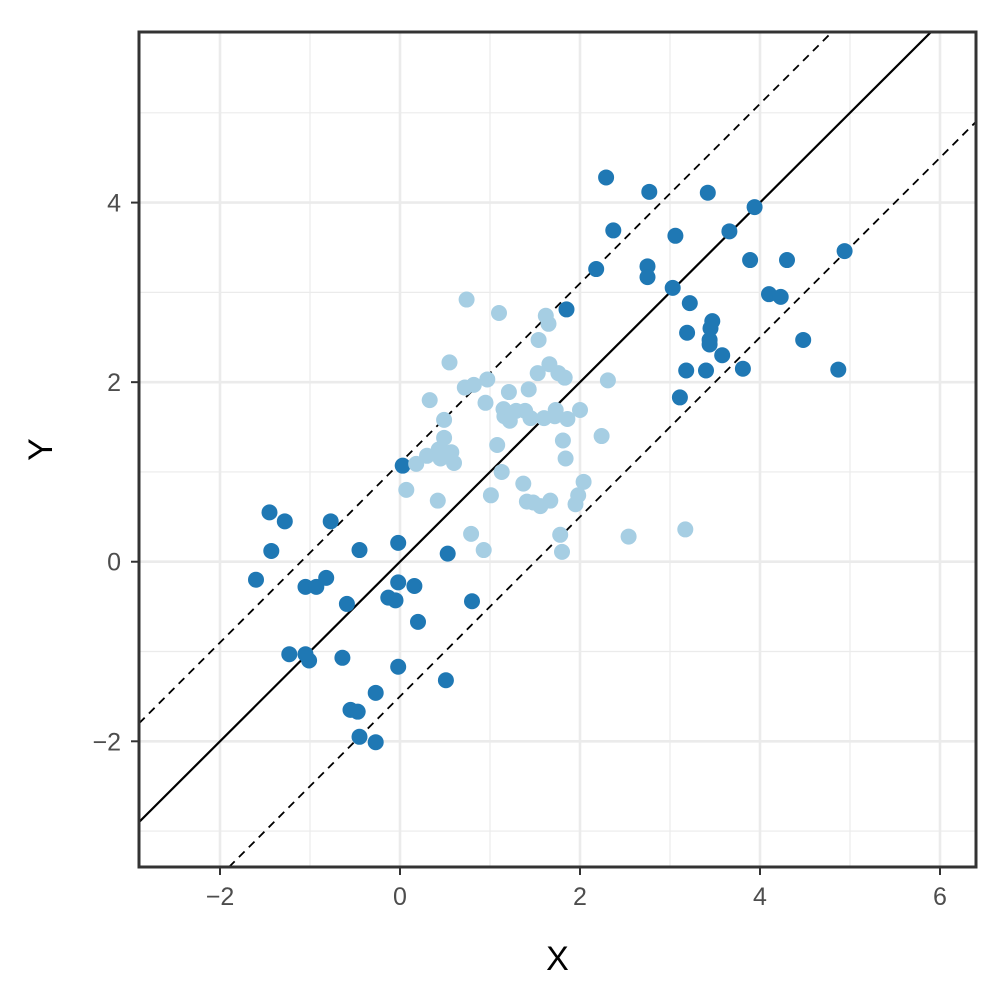 The height and width of the screenshot is (1005, 1000). Describe the element at coordinates (114, 383) in the screenshot. I see `y-tick-label: 2` at that location.